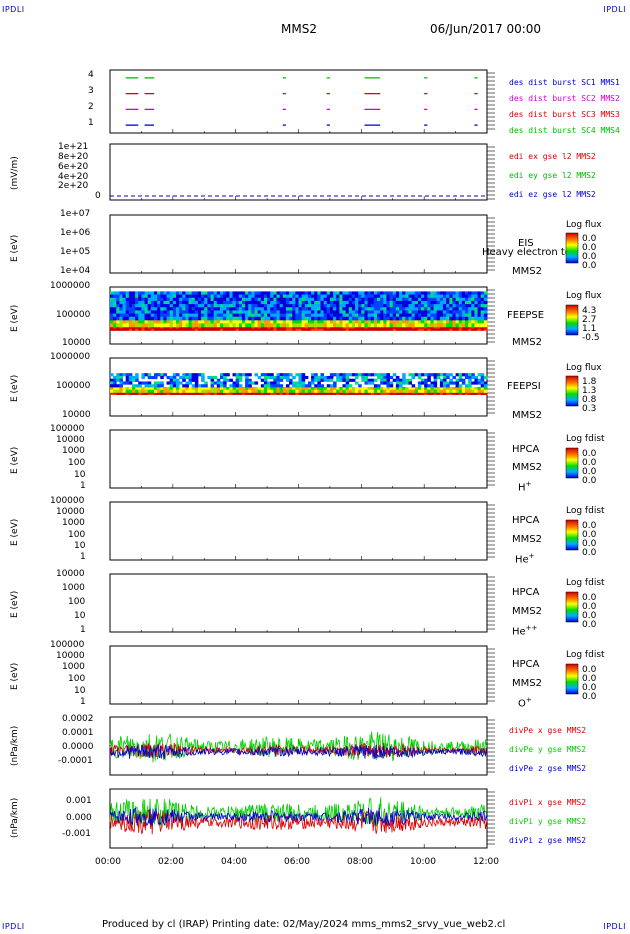 The width and height of the screenshot is (630, 934). Describe the element at coordinates (584, 225) in the screenshot. I see `eis-colorbar-title: Log flux` at that location.